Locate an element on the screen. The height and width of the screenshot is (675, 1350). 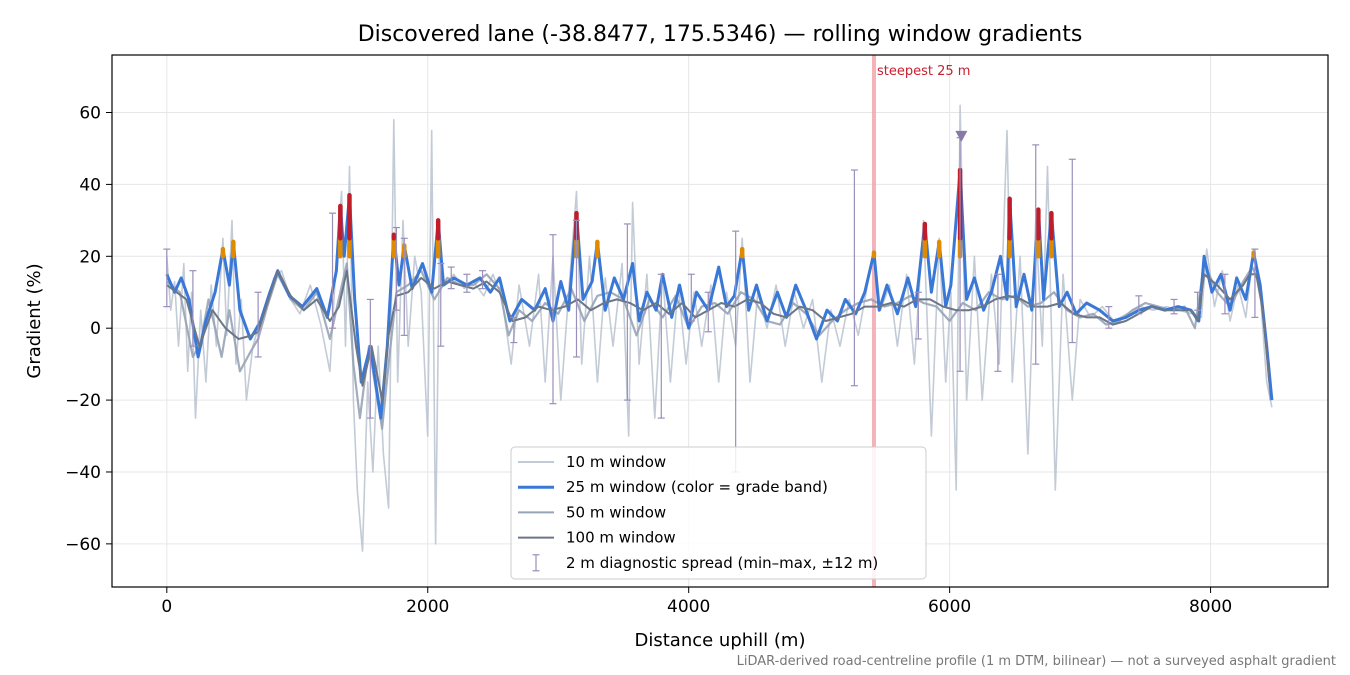
x-tick-label: 0 is located at coordinates (166, 607).